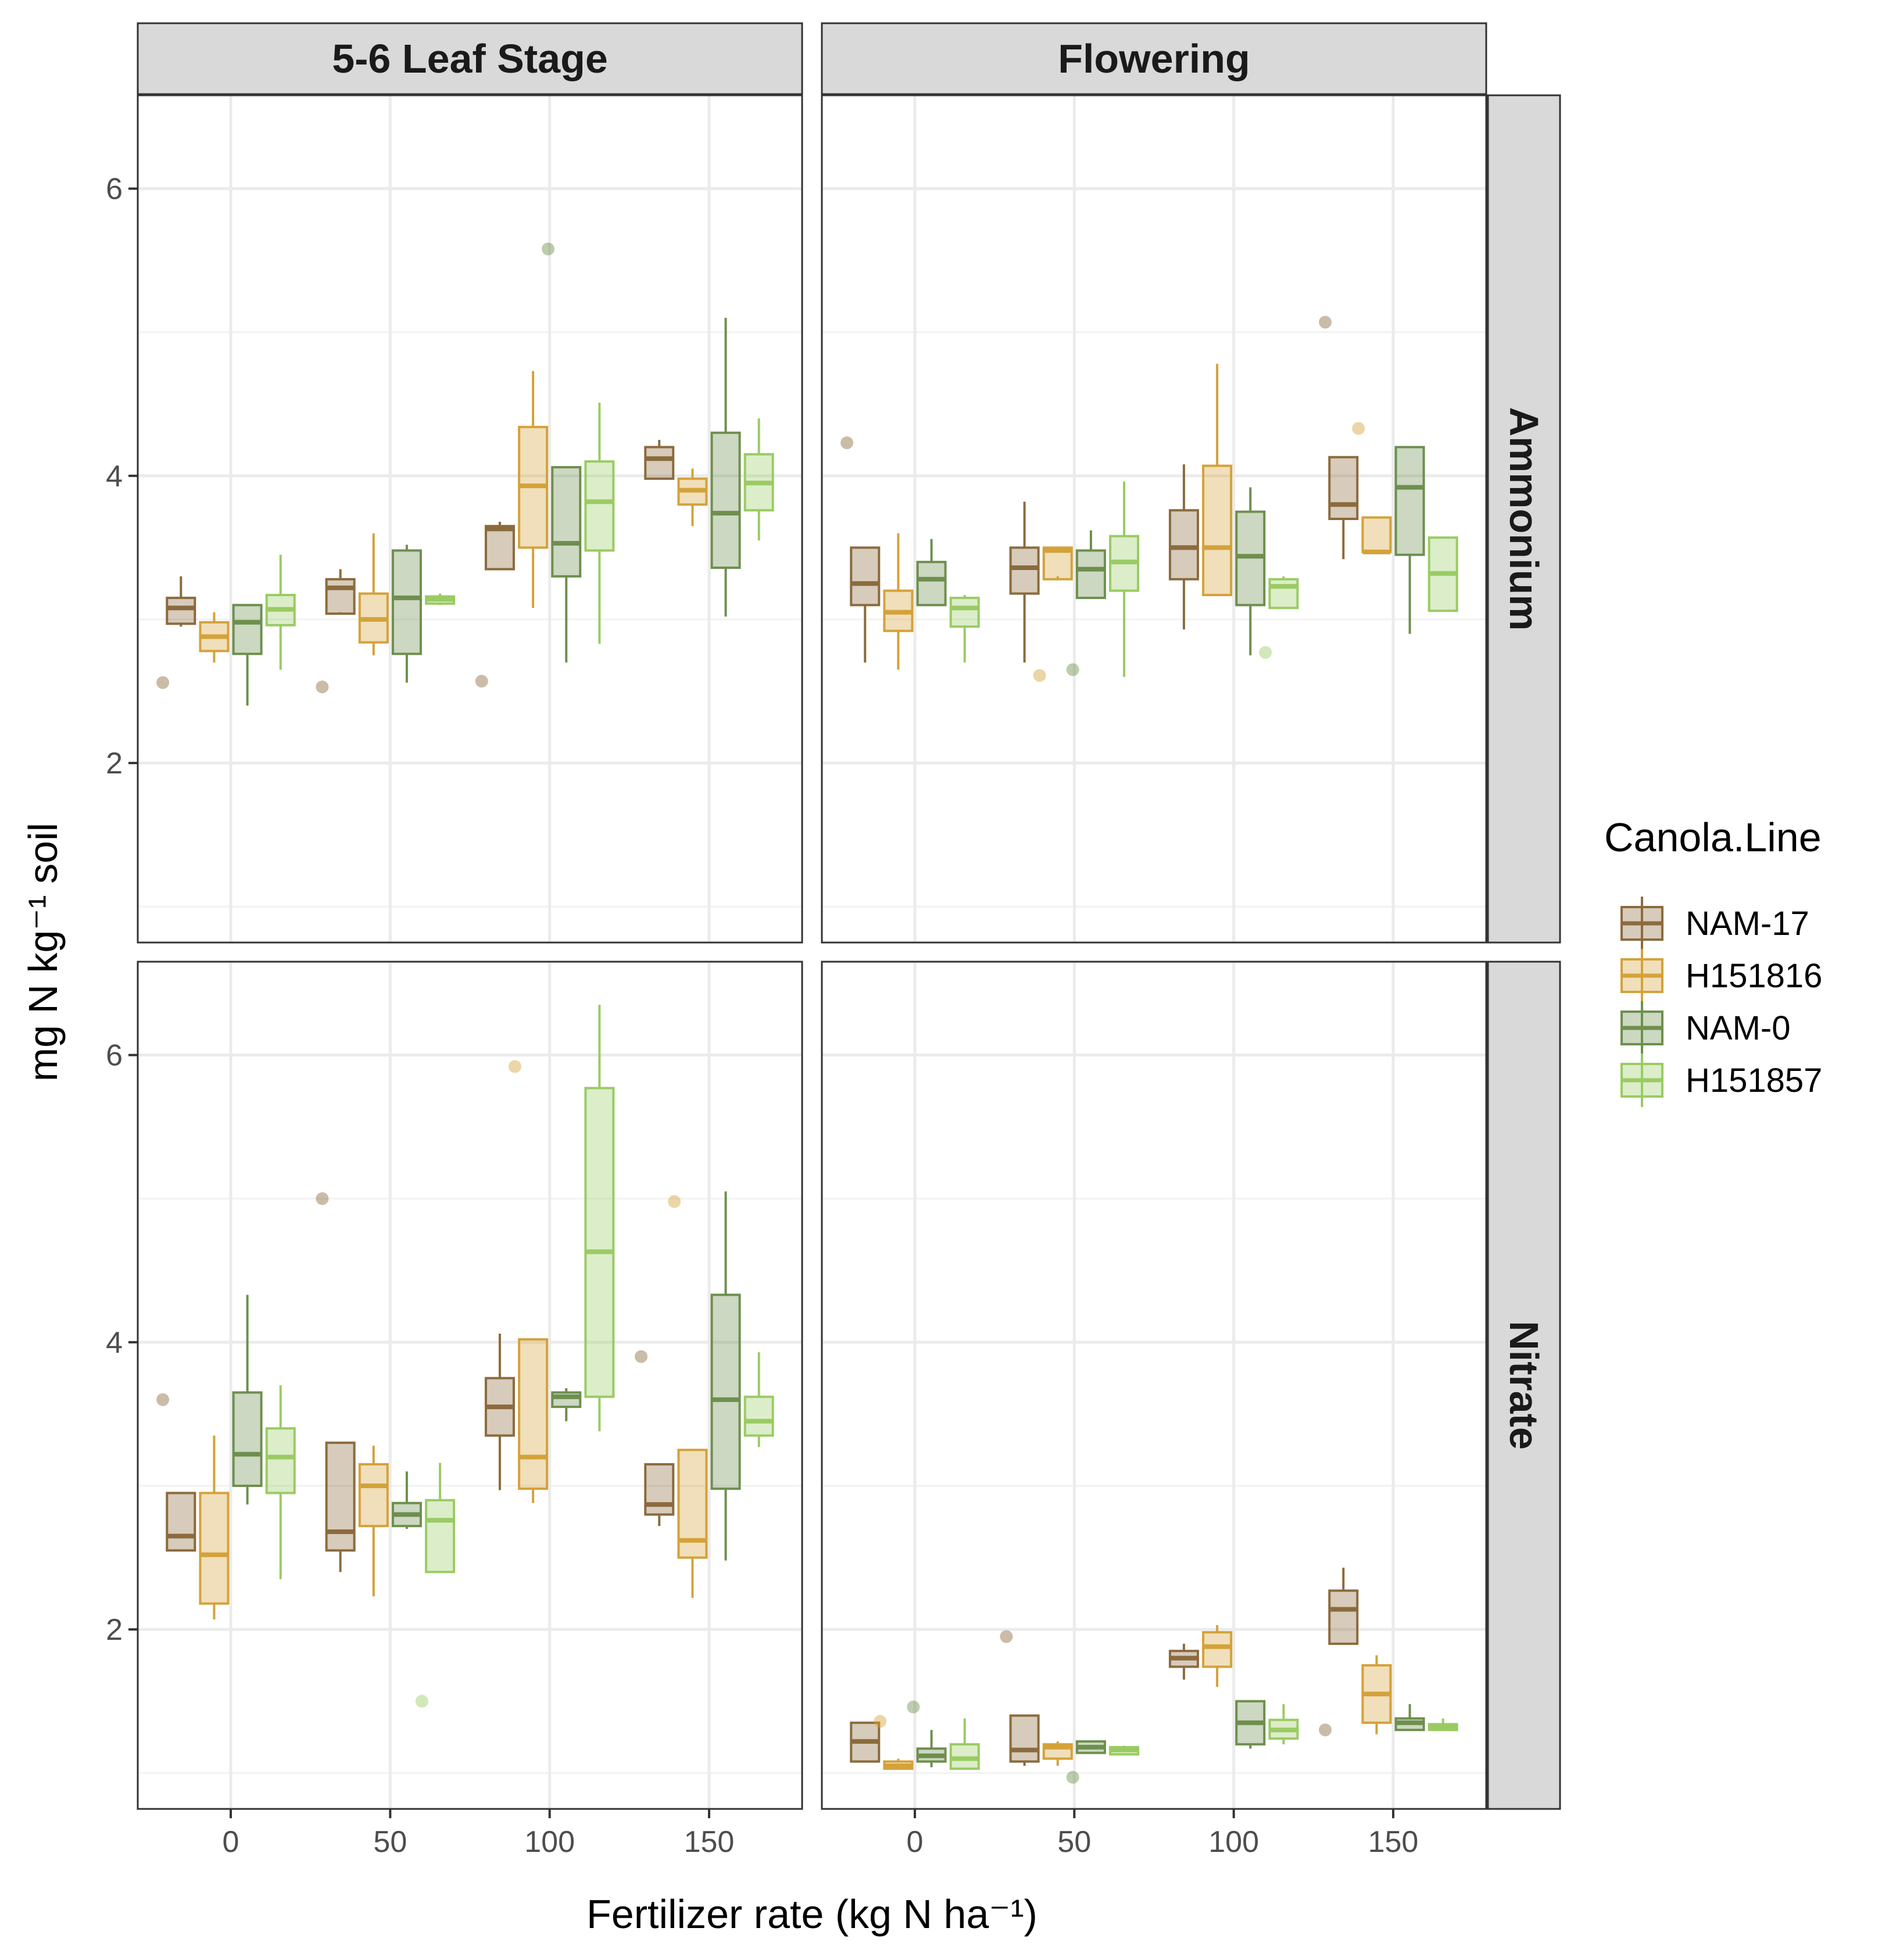  I want to click on boxes-group, so click(1149, 499).